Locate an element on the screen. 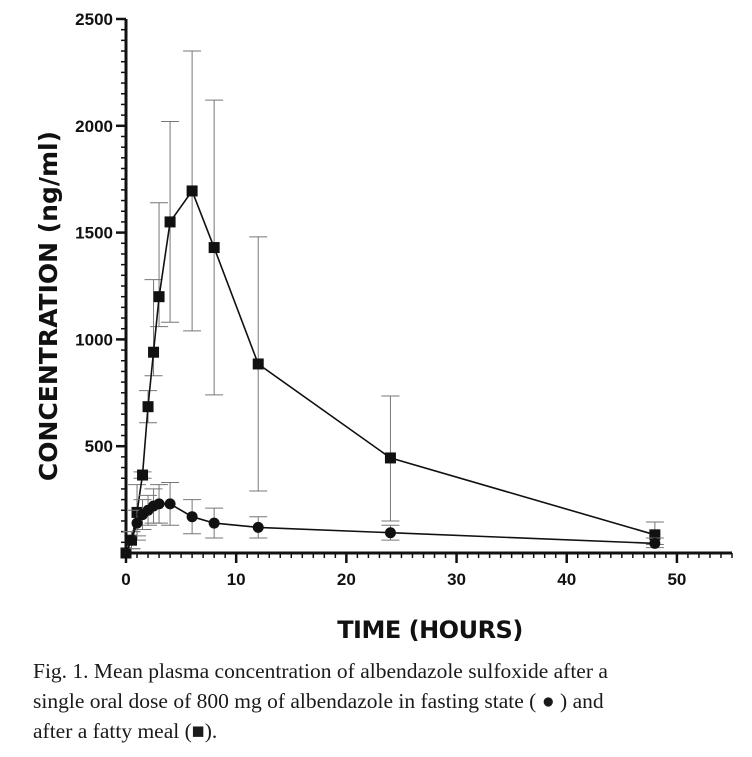  caption-line-3: after a fatty meal (■). is located at coordinates (125, 731).